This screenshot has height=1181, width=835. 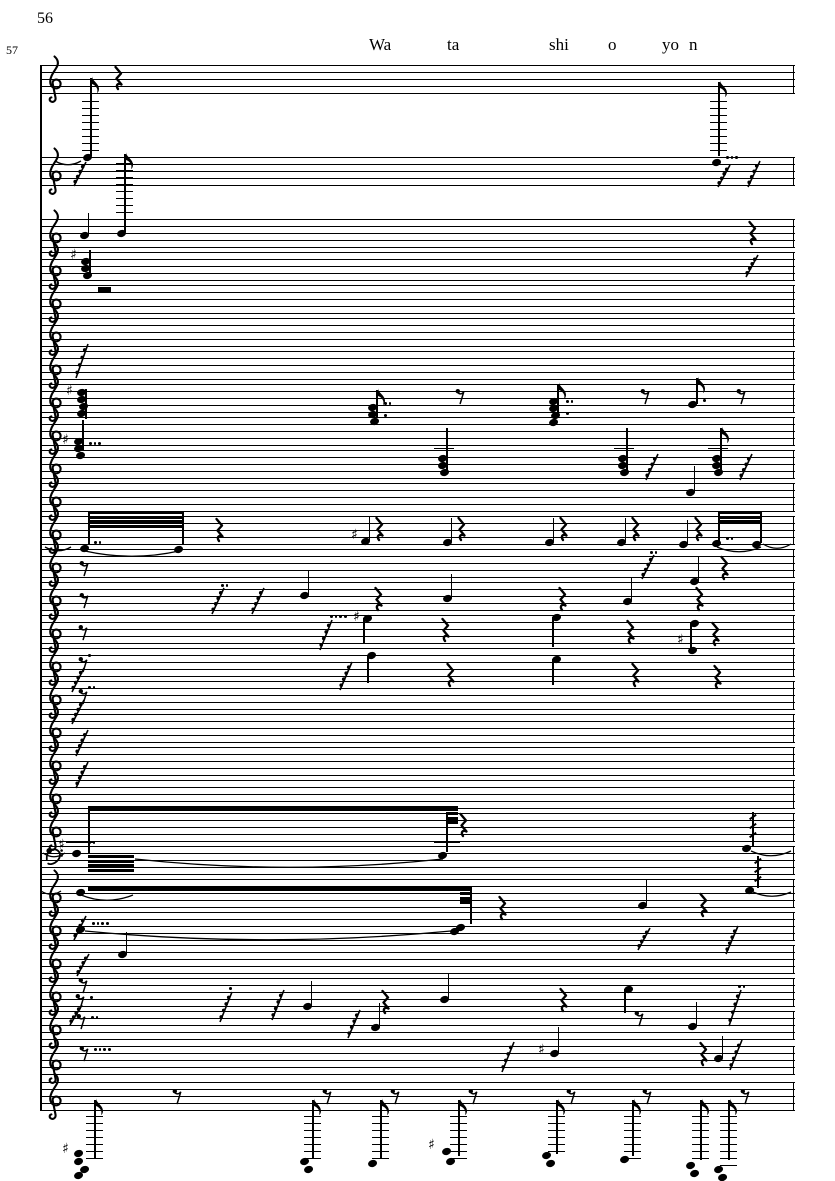 I want to click on lyric-syllable: yo, so click(x=670, y=44).